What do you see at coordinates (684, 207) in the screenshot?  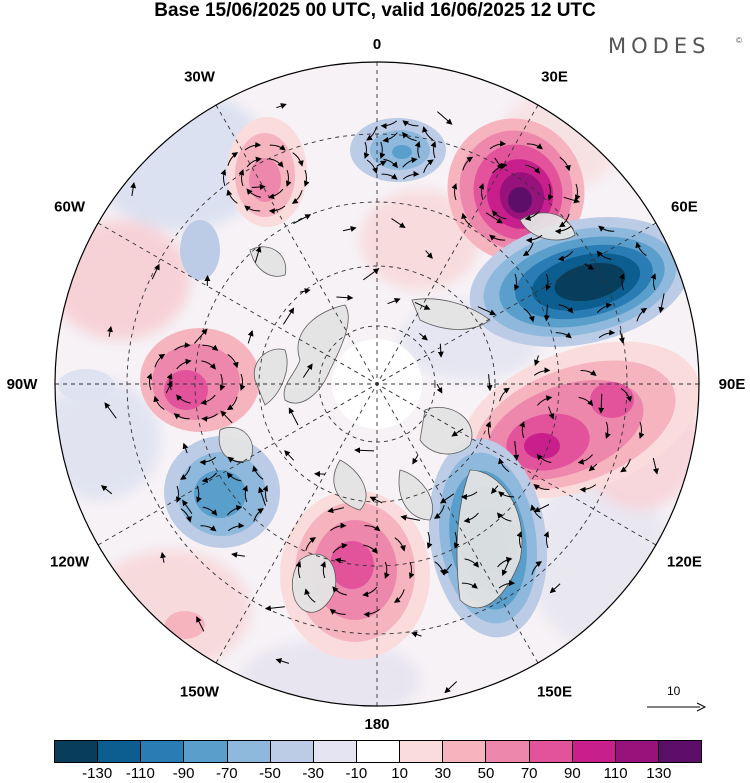 I see `longitude-label: 60E` at bounding box center [684, 207].